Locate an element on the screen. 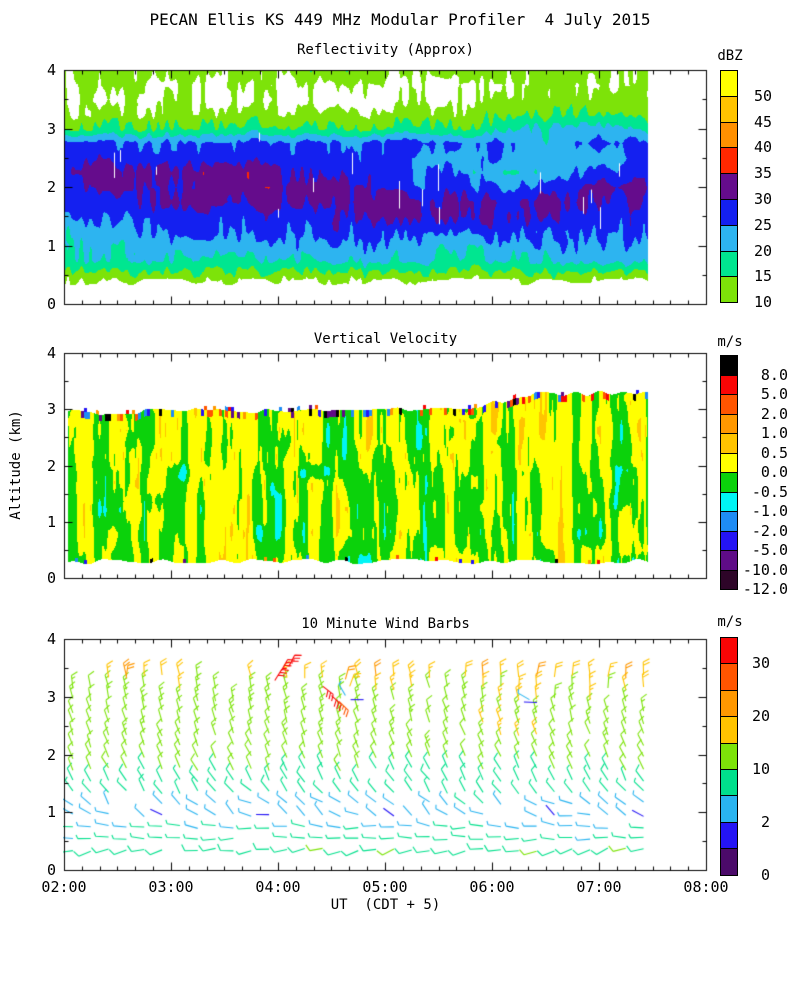 This screenshot has width=800, height=1000. x-tick-label: 03:00 is located at coordinates (171, 887).